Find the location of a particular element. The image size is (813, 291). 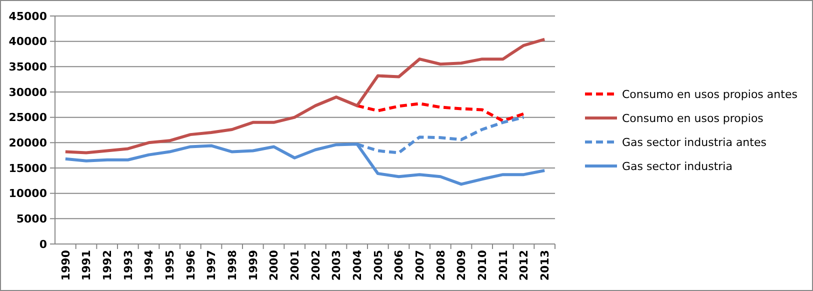

line-series is located at coordinates (441, 112).